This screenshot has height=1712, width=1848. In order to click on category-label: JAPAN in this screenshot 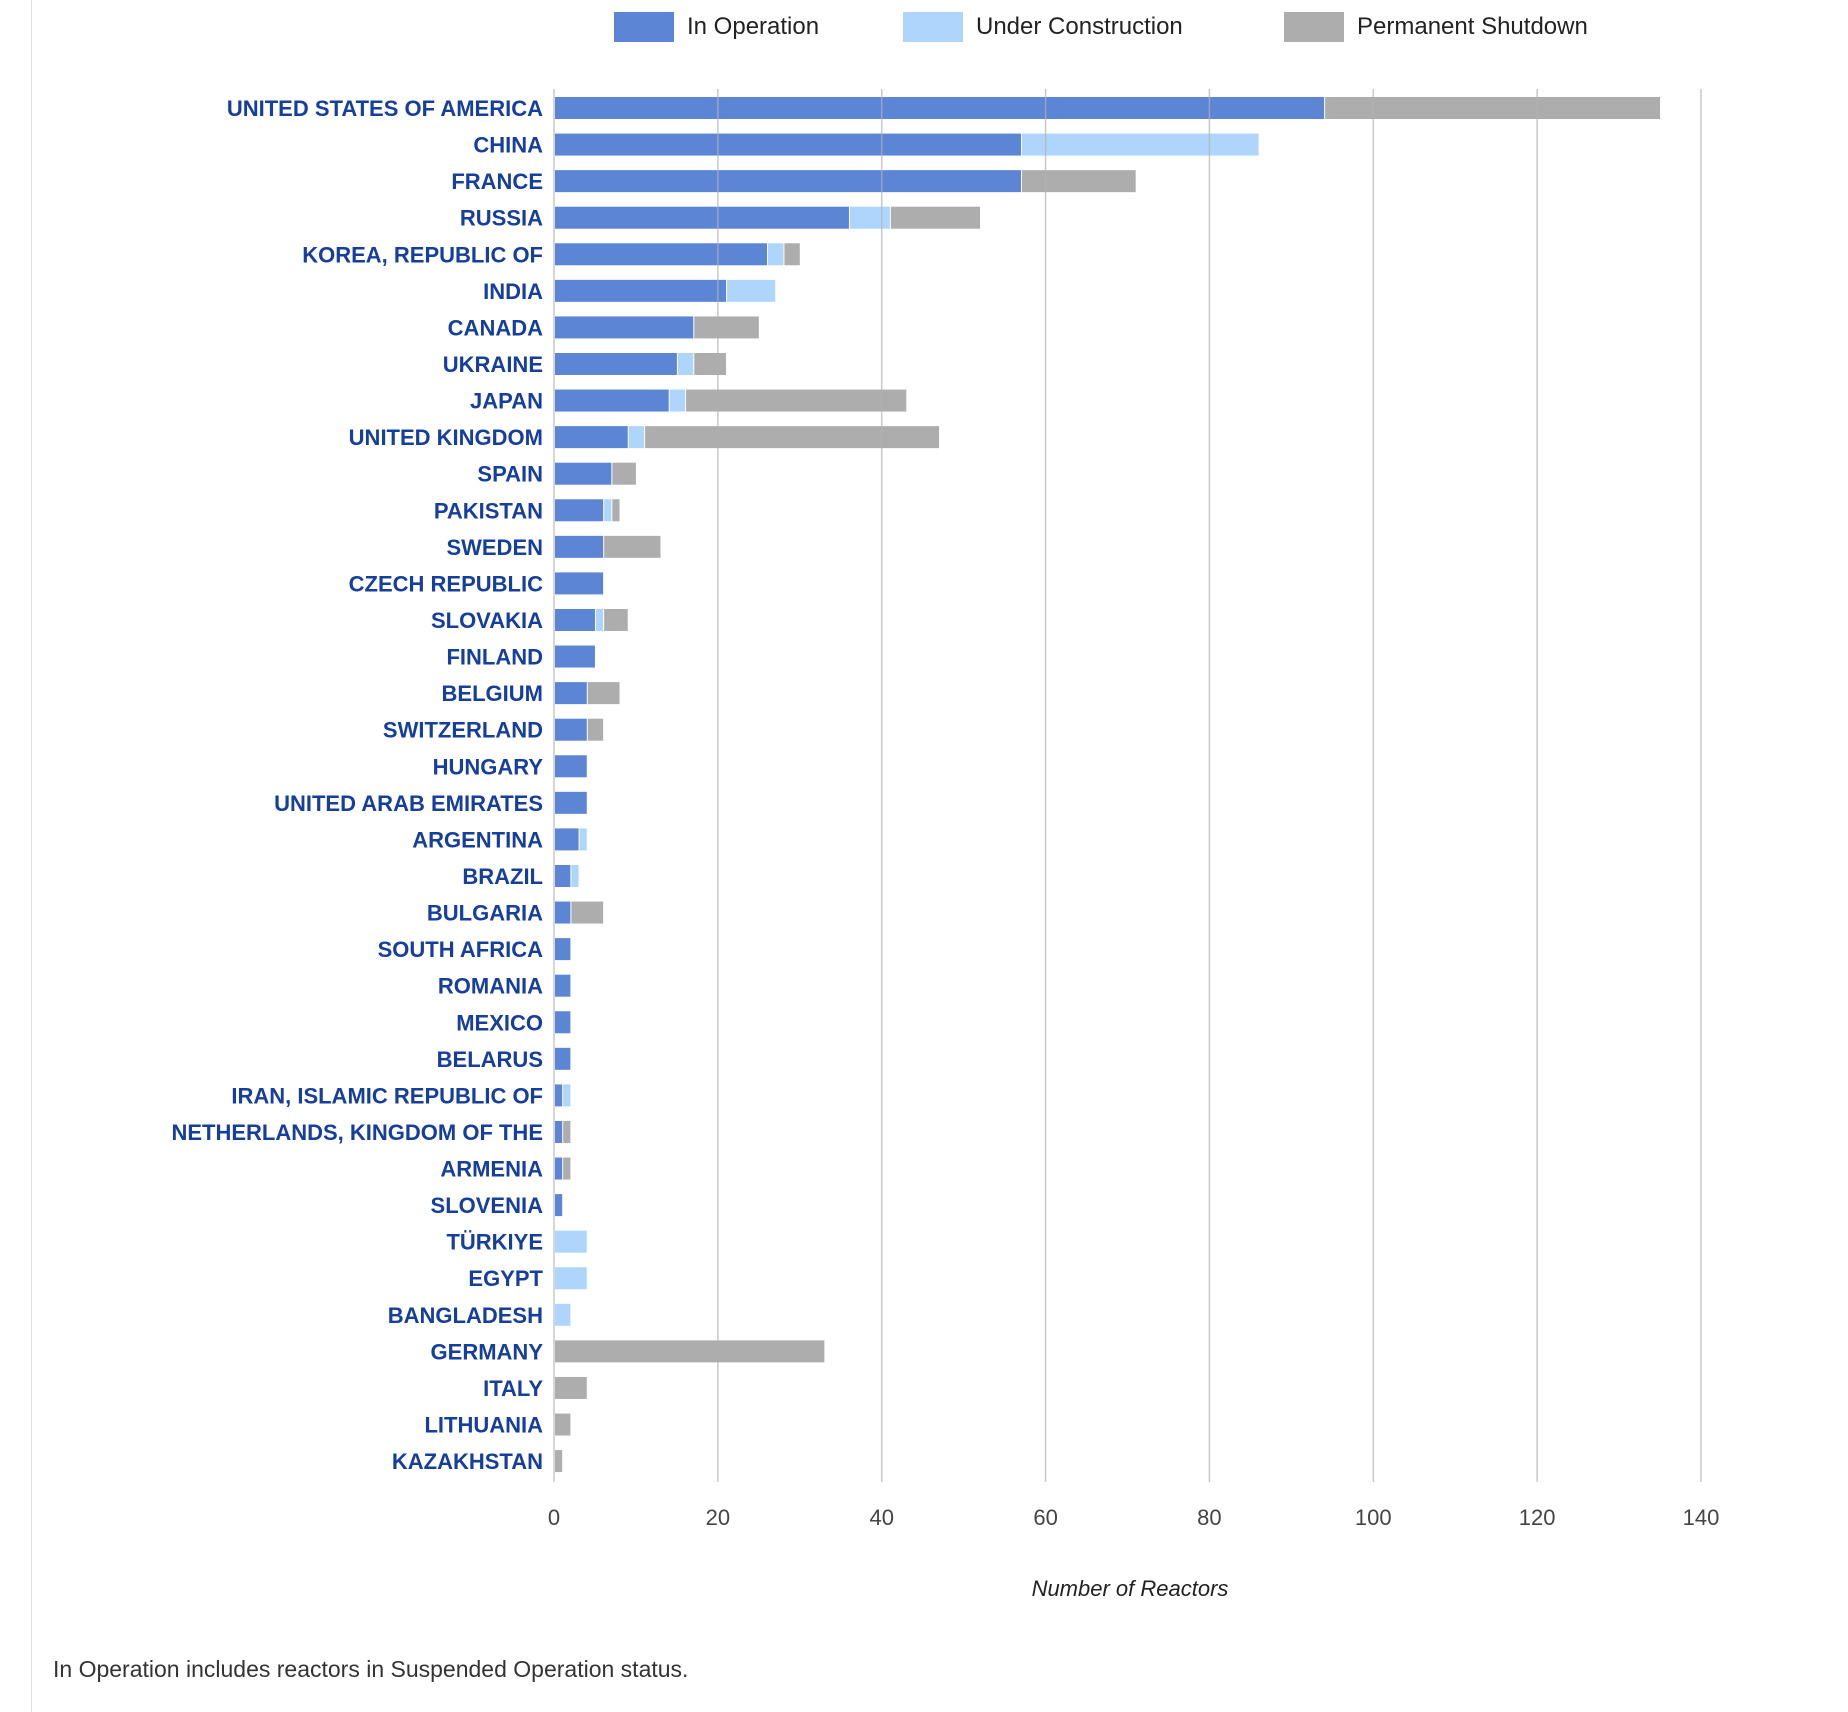, I will do `click(506, 401)`.